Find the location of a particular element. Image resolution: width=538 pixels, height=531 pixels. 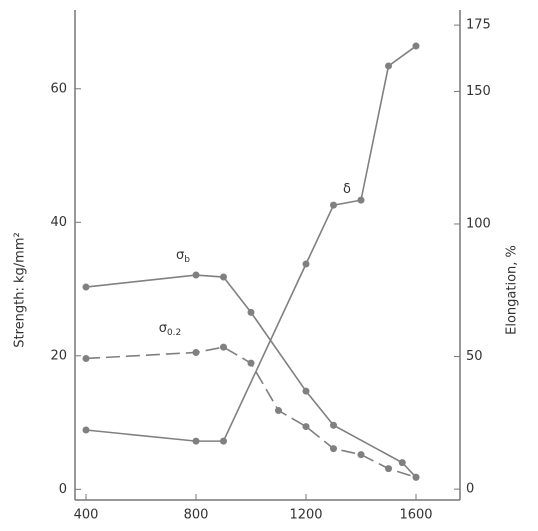

y2-tick-label: 175 is located at coordinates (478, 25).